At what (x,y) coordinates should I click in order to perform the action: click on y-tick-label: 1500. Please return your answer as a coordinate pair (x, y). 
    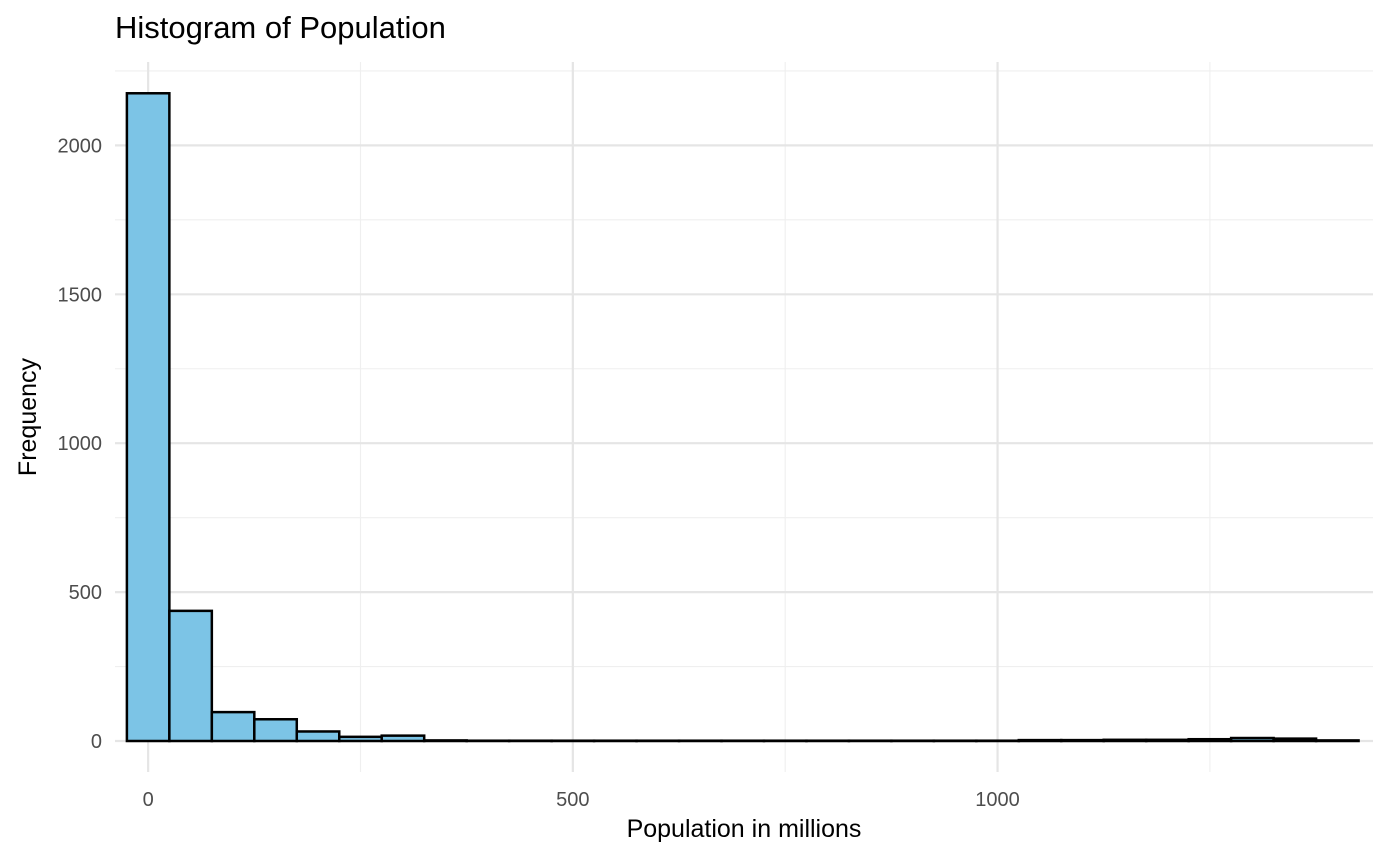
    Looking at the image, I should click on (80, 295).